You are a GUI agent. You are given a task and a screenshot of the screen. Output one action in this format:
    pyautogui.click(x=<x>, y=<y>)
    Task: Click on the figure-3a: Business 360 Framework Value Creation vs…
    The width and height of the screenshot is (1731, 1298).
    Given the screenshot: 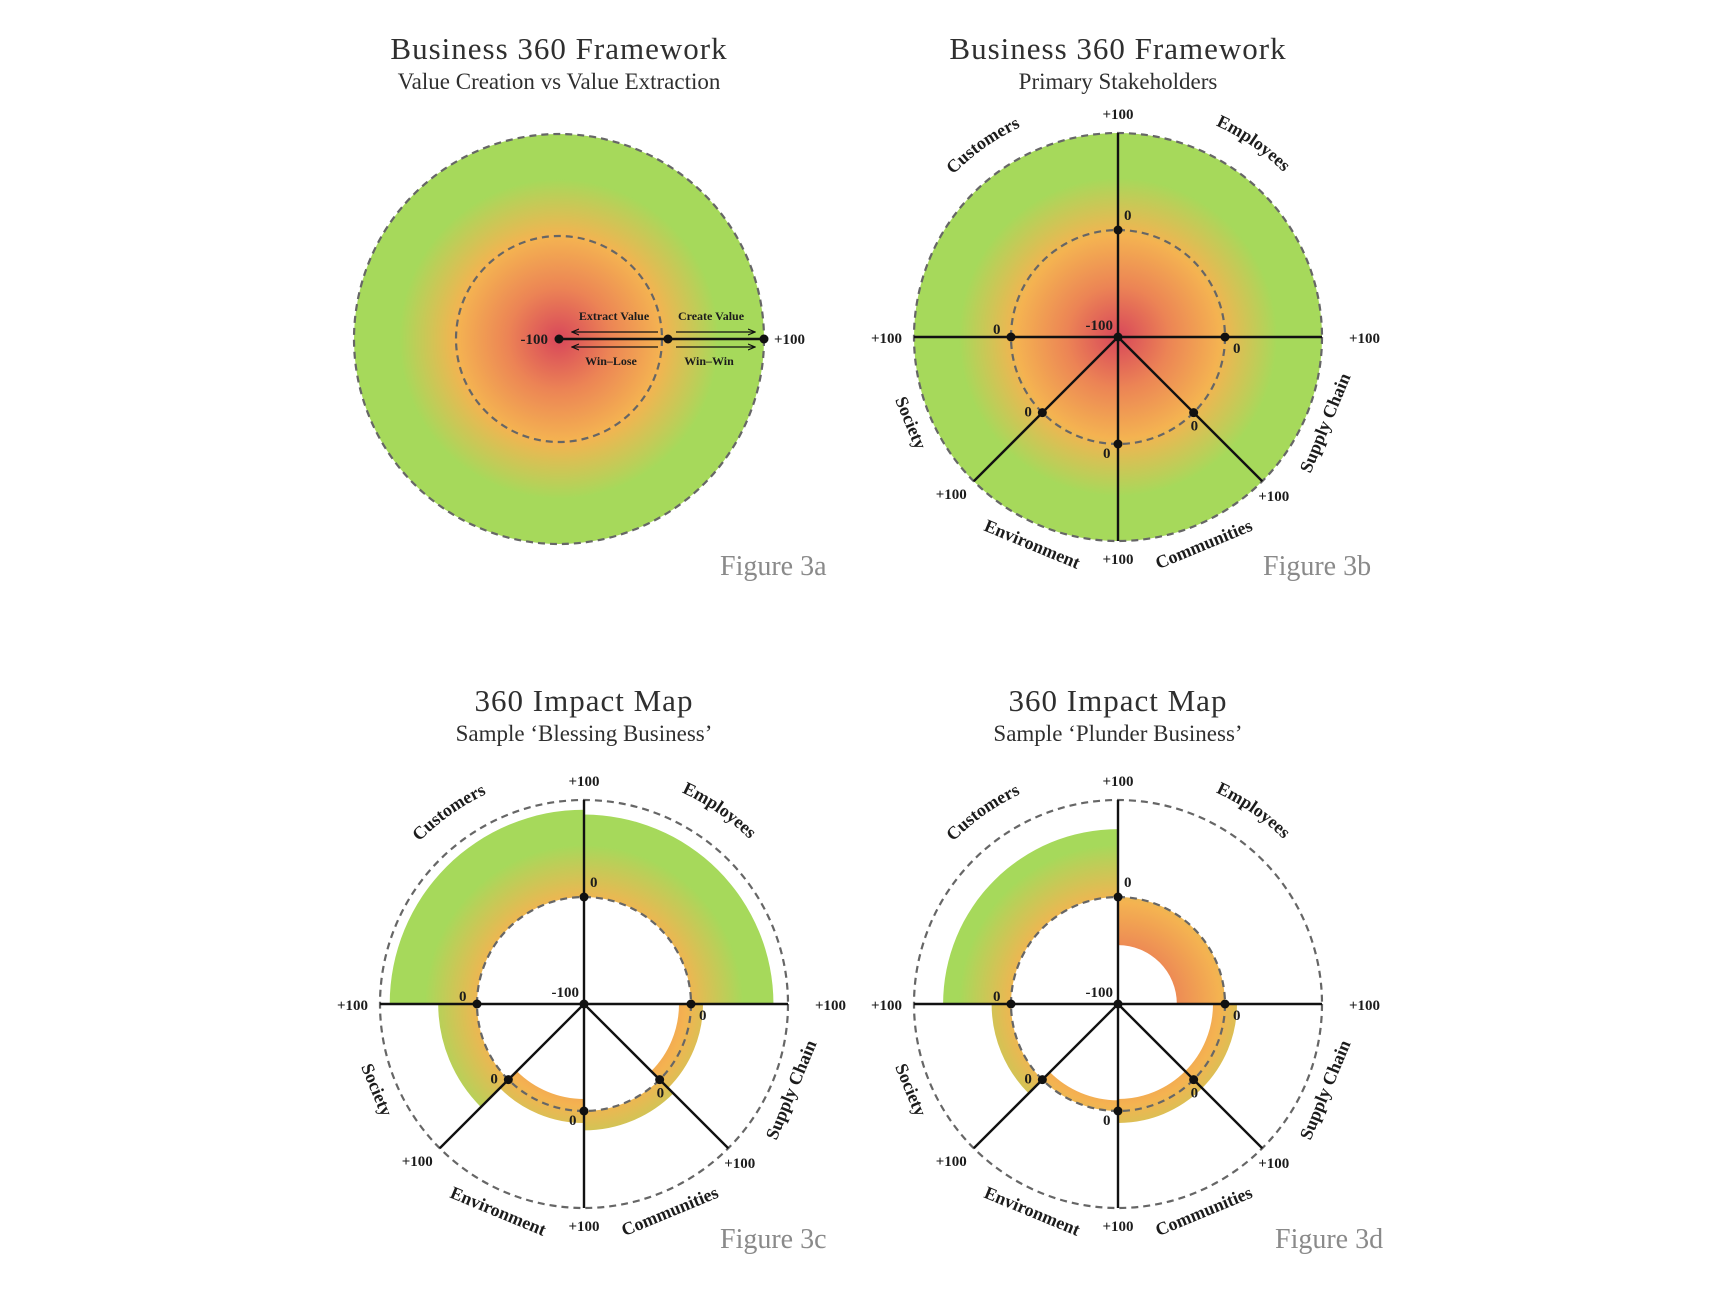 What is the action you would take?
    pyautogui.click(x=589, y=306)
    